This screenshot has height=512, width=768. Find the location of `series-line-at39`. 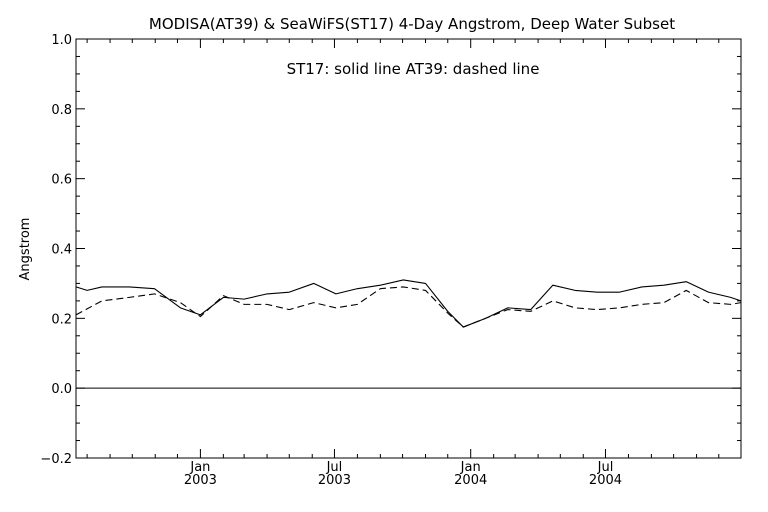

series-line-at39 is located at coordinates (408, 307).